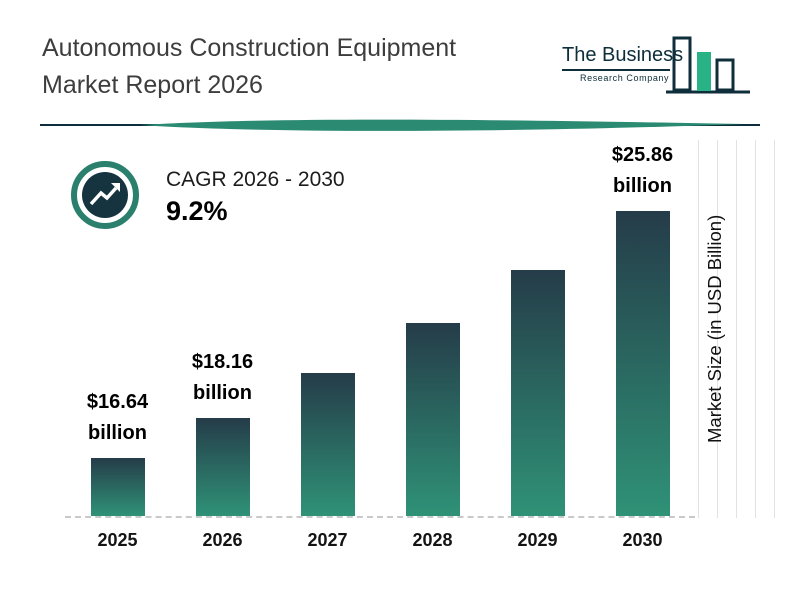  What do you see at coordinates (380, 517) in the screenshot?
I see `x-axis-baseline` at bounding box center [380, 517].